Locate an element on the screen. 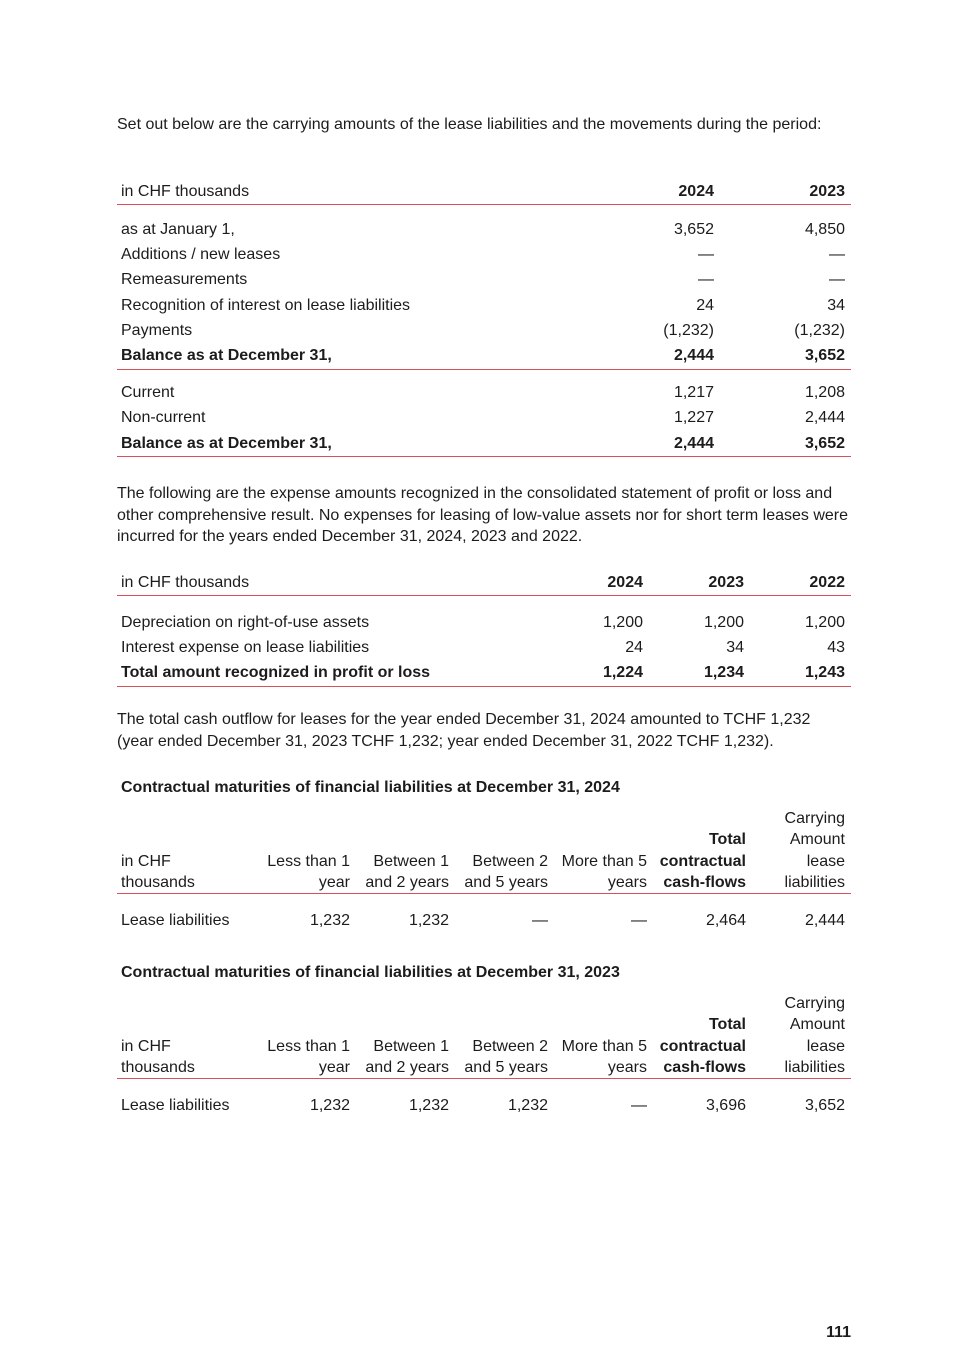 This screenshot has height=1365, width=968. table-row: Remeasurements — — is located at coordinates (484, 279).